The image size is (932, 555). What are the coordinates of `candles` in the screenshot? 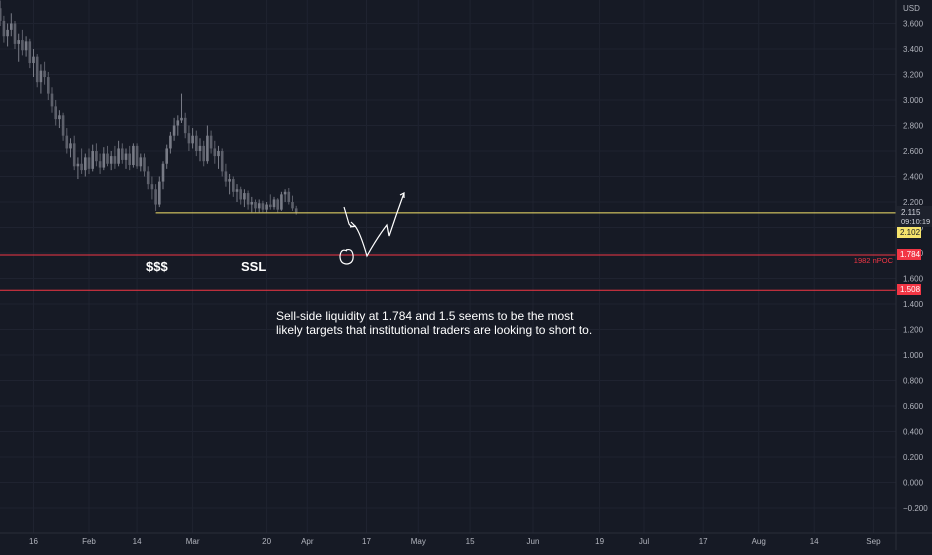 It's located at (149, 107).